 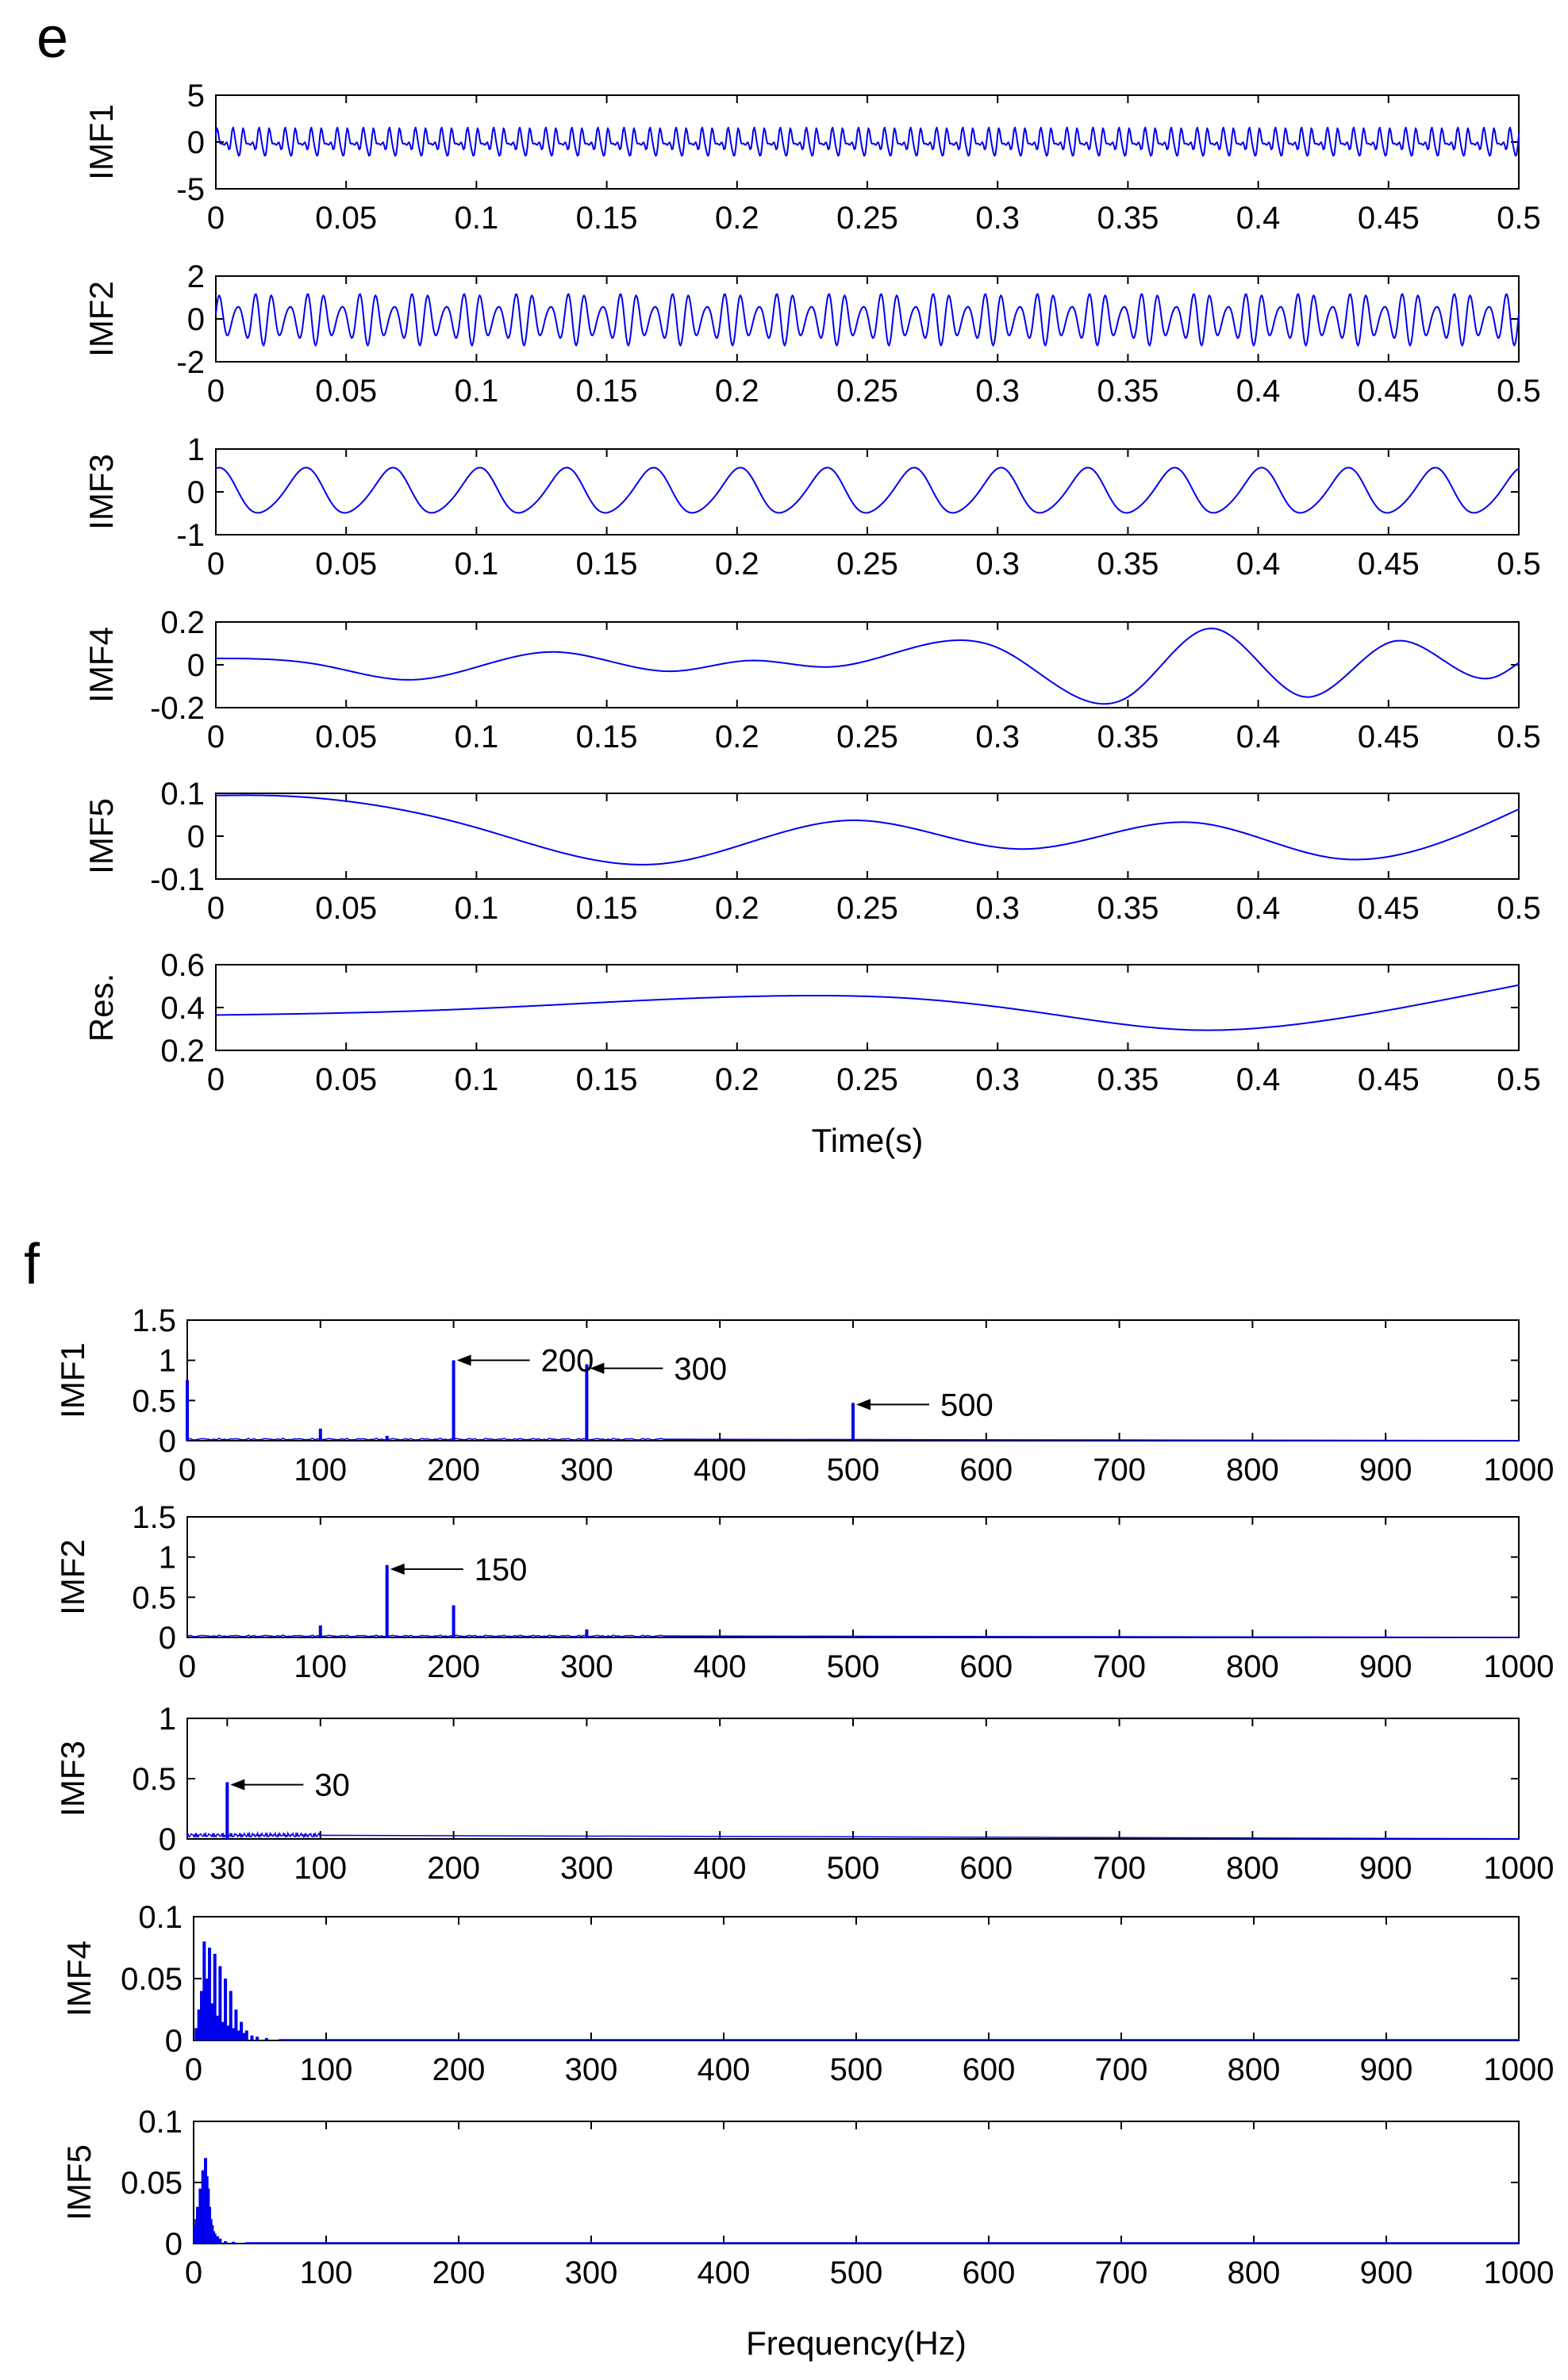 I want to click on x-tick-label: 1000, so click(x=1519, y=2069).